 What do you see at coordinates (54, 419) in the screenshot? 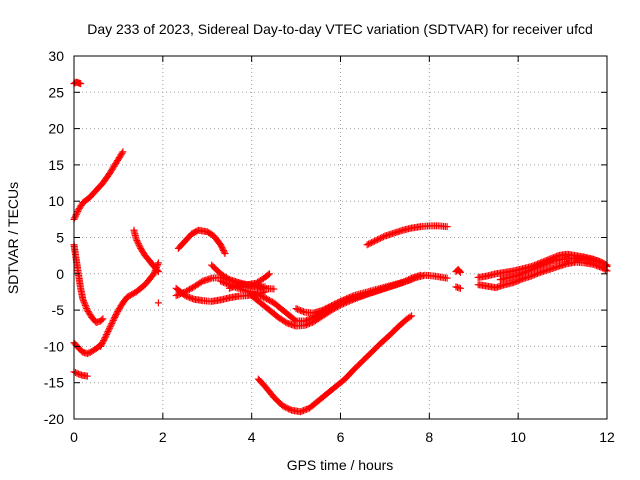
I see `y-tick-label: -20` at bounding box center [54, 419].